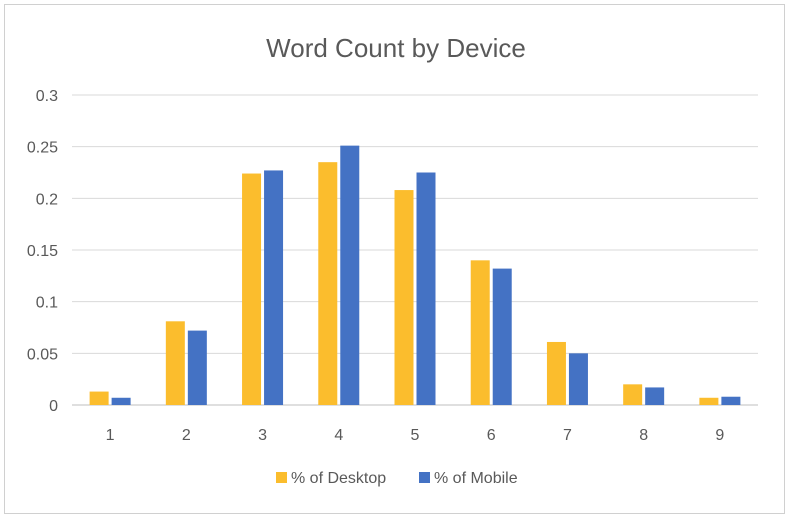  What do you see at coordinates (476, 478) in the screenshot?
I see `legend-label: % of Mobile` at bounding box center [476, 478].